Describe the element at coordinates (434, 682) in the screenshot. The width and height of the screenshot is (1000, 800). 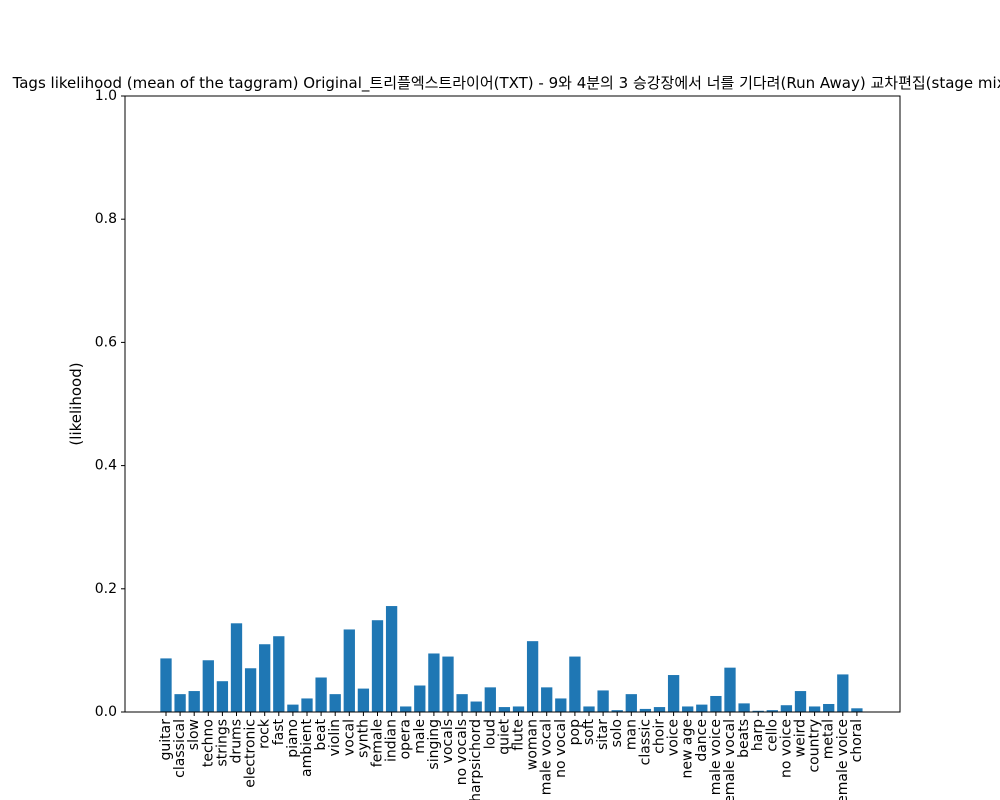
I see `bar-singing` at that location.